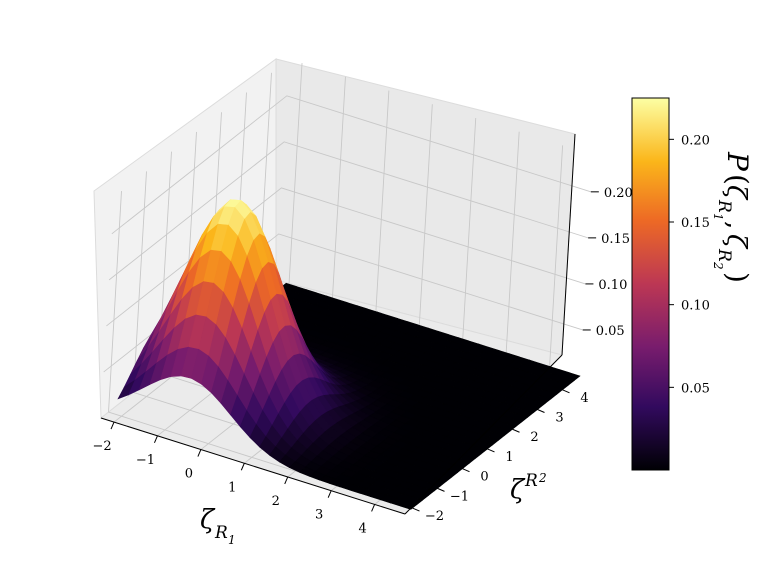 Image resolution: width=758 pixels, height=569 pixels. Describe the element at coordinates (695, 306) in the screenshot. I see `colorbar-tick-label: 0.10` at that location.